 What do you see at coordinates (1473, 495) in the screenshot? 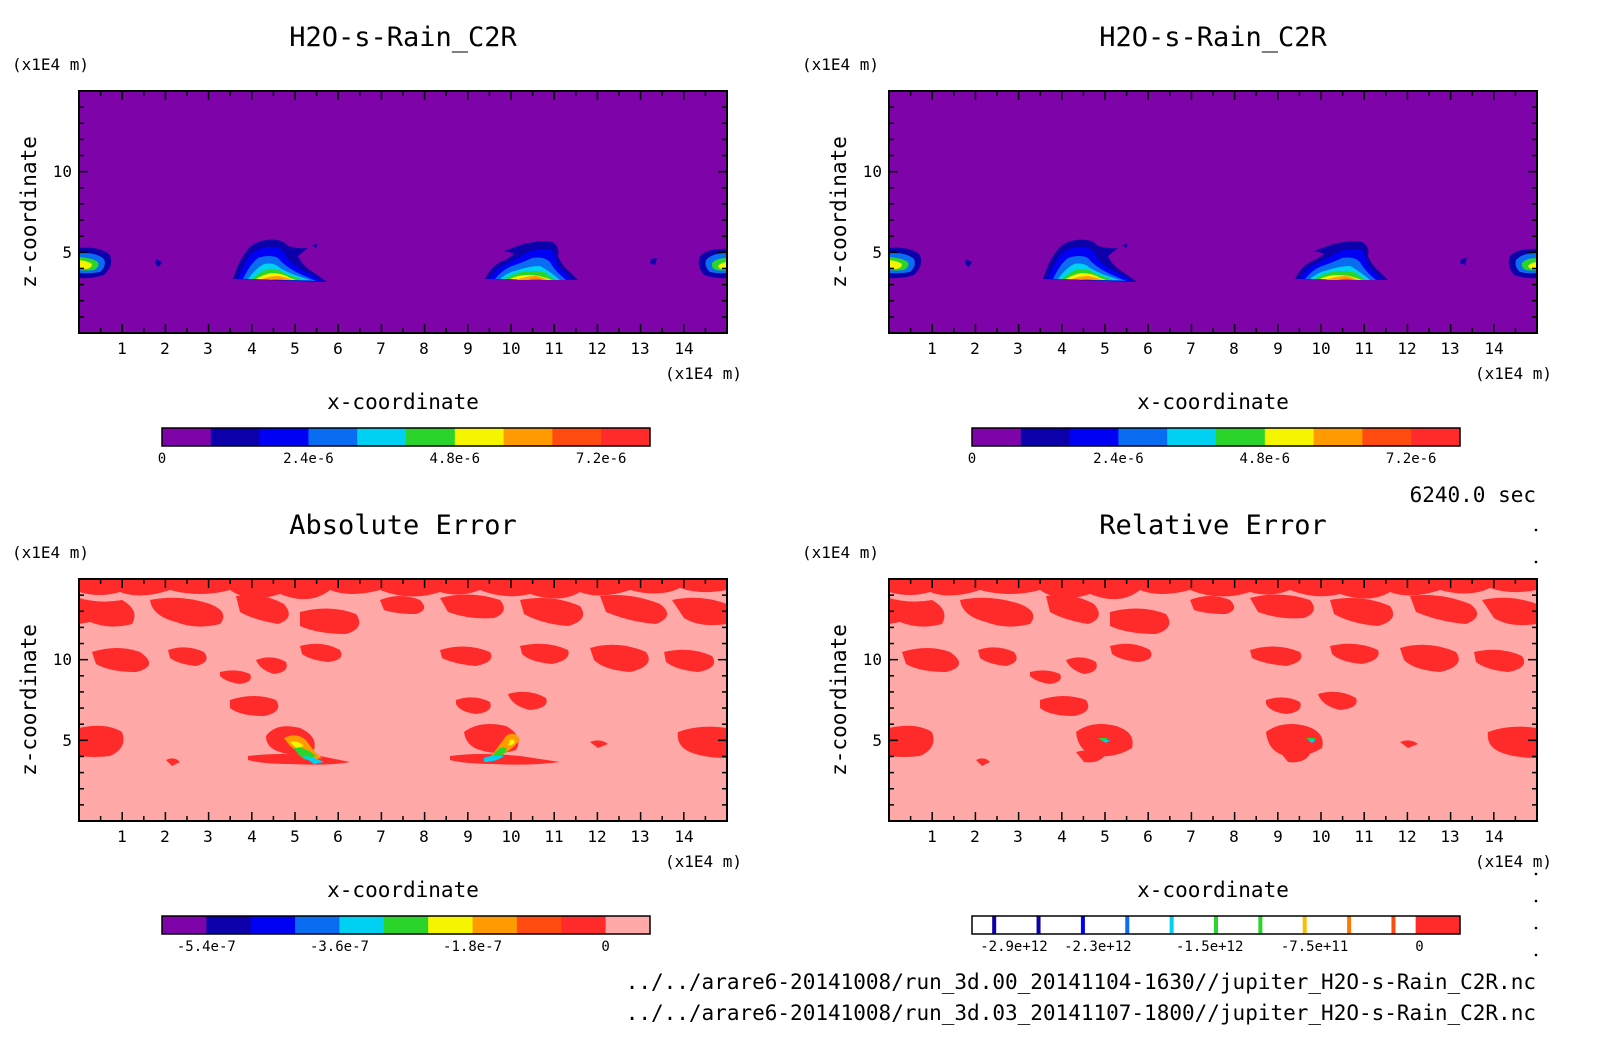
I see `time-label: 6240.0 sec` at bounding box center [1473, 495].